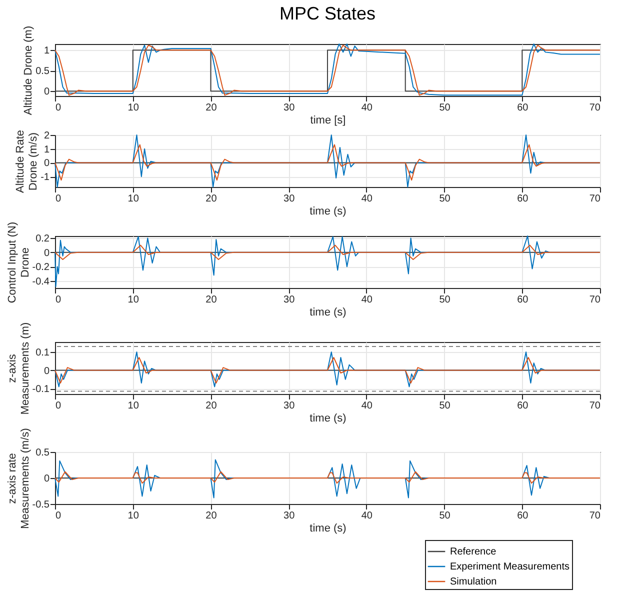  Describe the element at coordinates (328, 120) in the screenshot. I see `x-axis-title: time [s]` at that location.